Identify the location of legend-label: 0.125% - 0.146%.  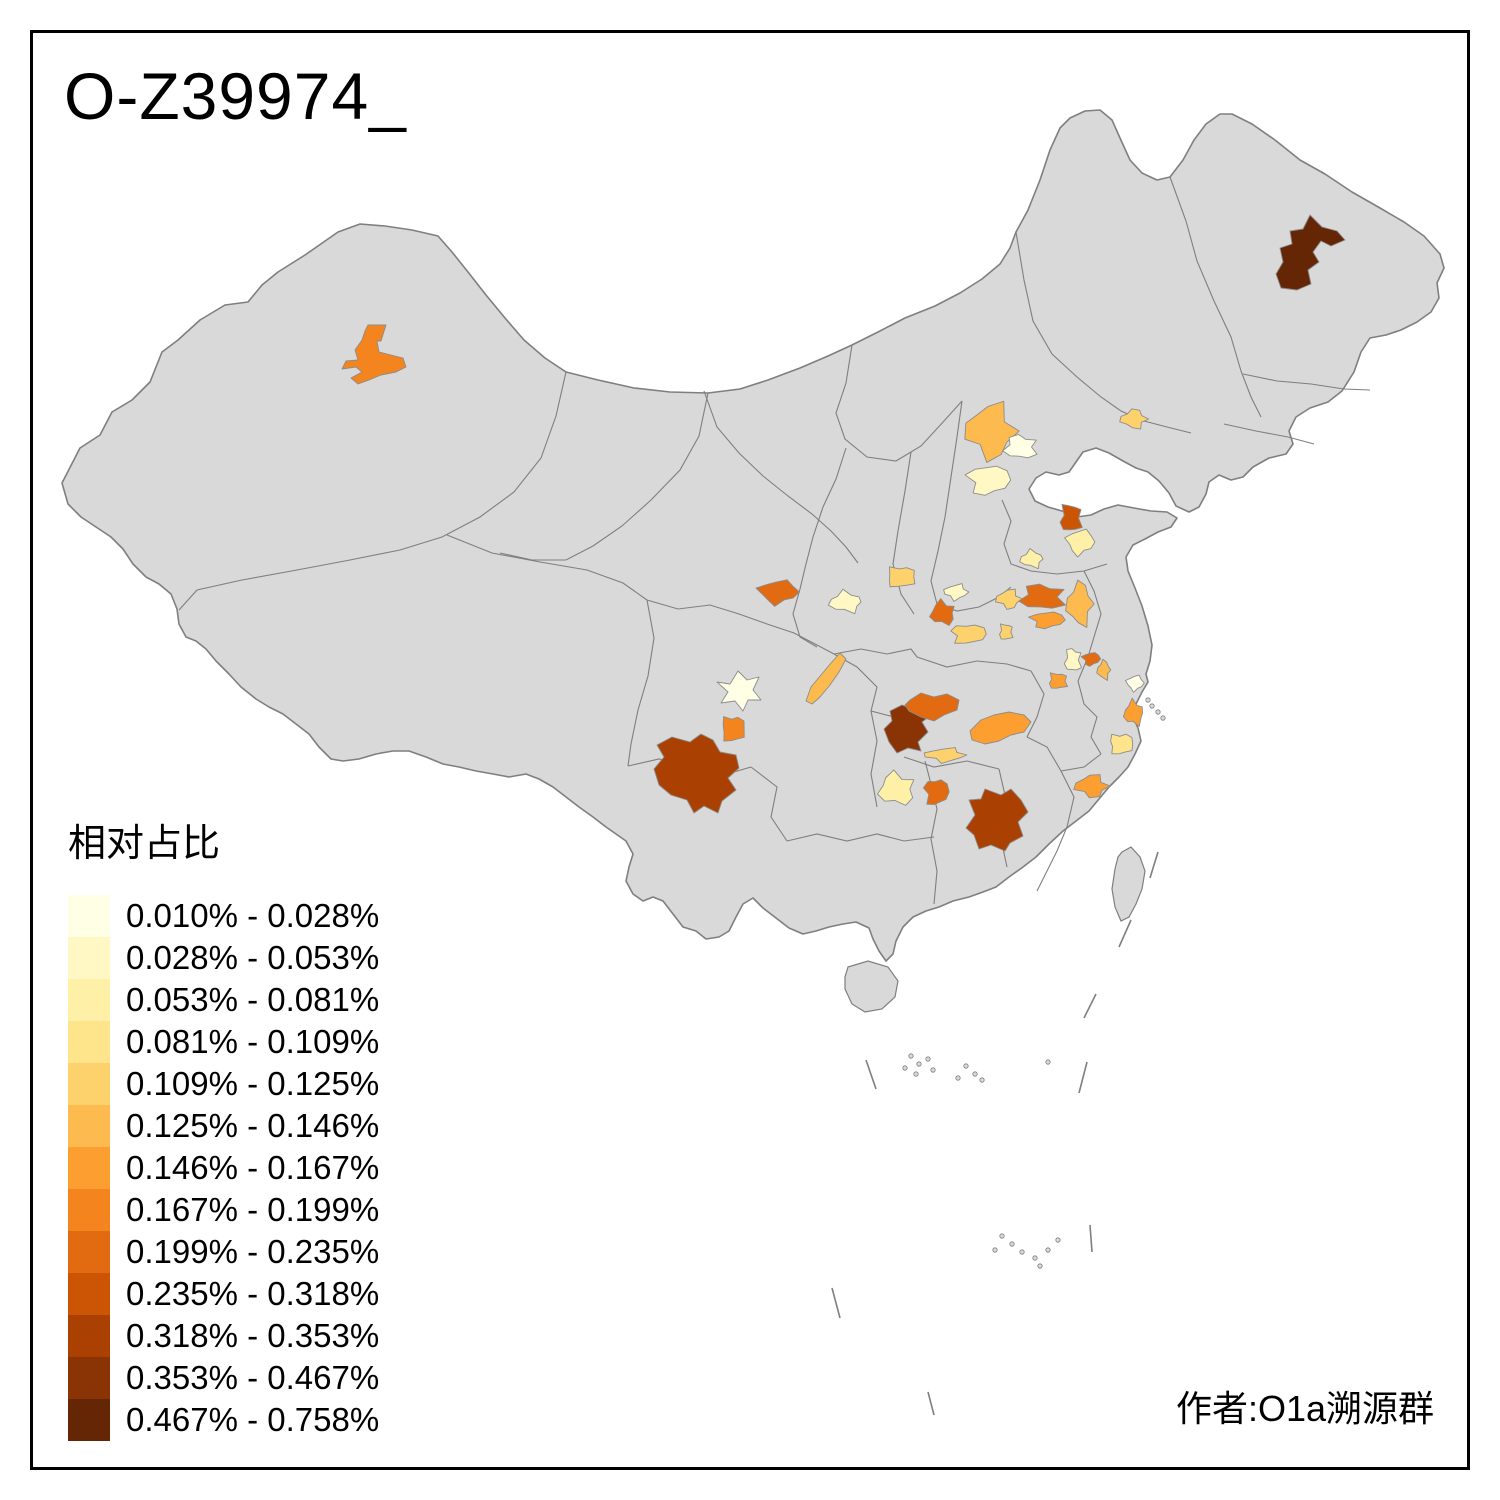
(253, 1125).